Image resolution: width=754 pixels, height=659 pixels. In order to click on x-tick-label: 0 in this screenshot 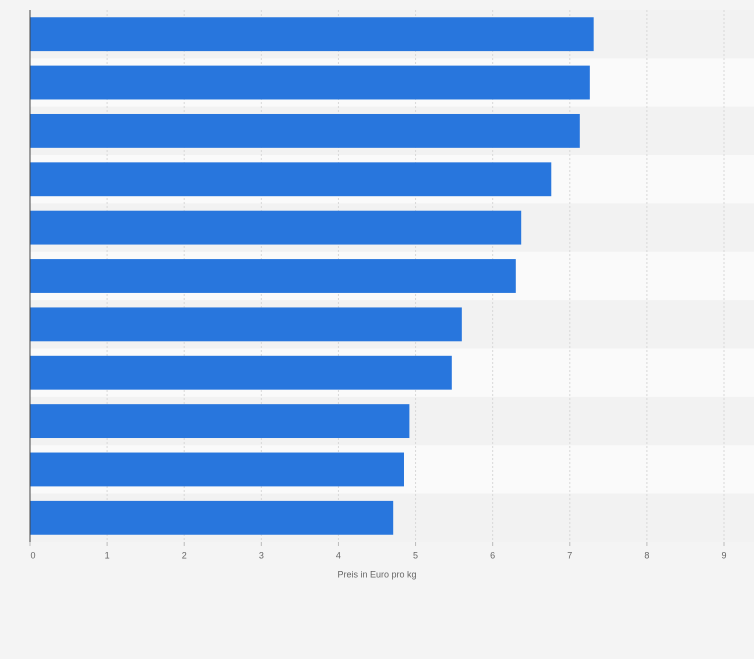, I will do `click(32, 555)`.